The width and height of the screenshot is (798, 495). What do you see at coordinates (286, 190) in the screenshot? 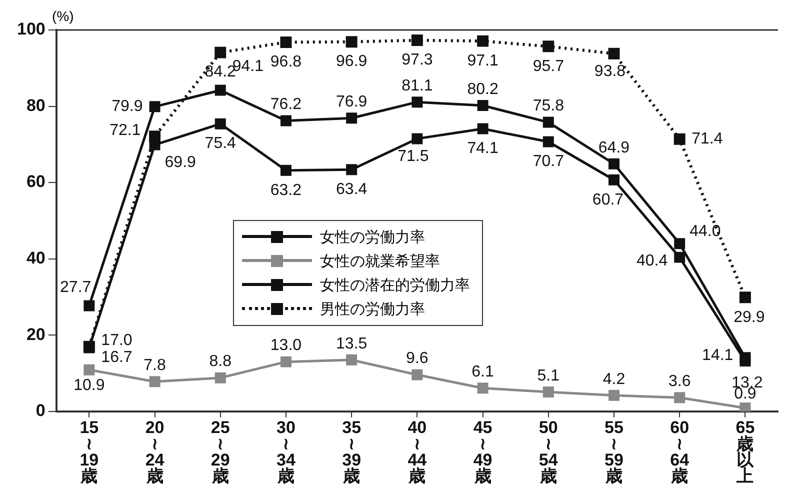
I see `data-label: 63.2` at bounding box center [286, 190].